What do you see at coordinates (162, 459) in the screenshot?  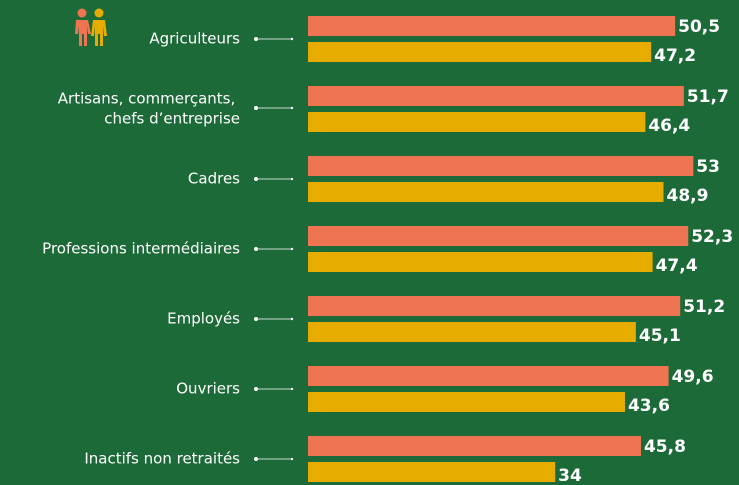 I see `category-label: Inactifs non retraités` at bounding box center [162, 459].